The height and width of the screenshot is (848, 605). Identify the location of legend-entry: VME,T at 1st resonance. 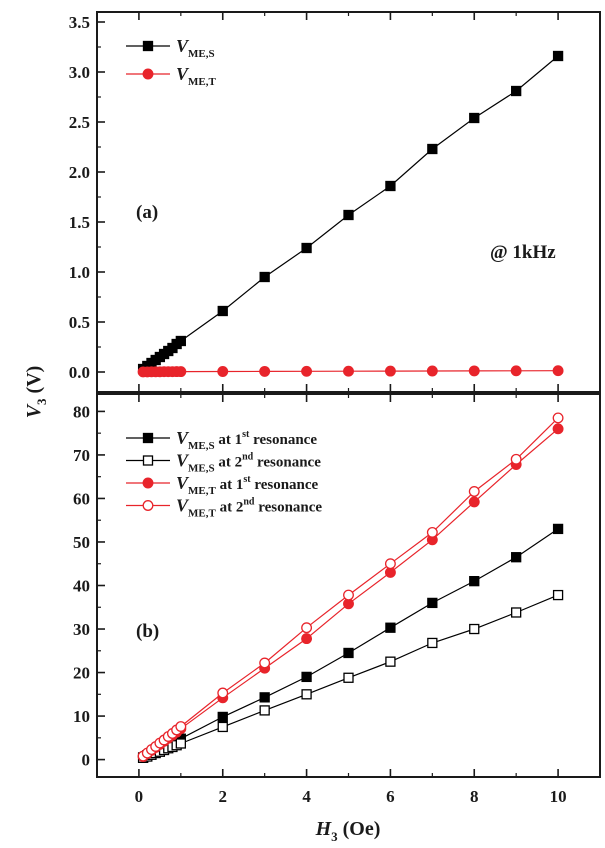
(222, 485).